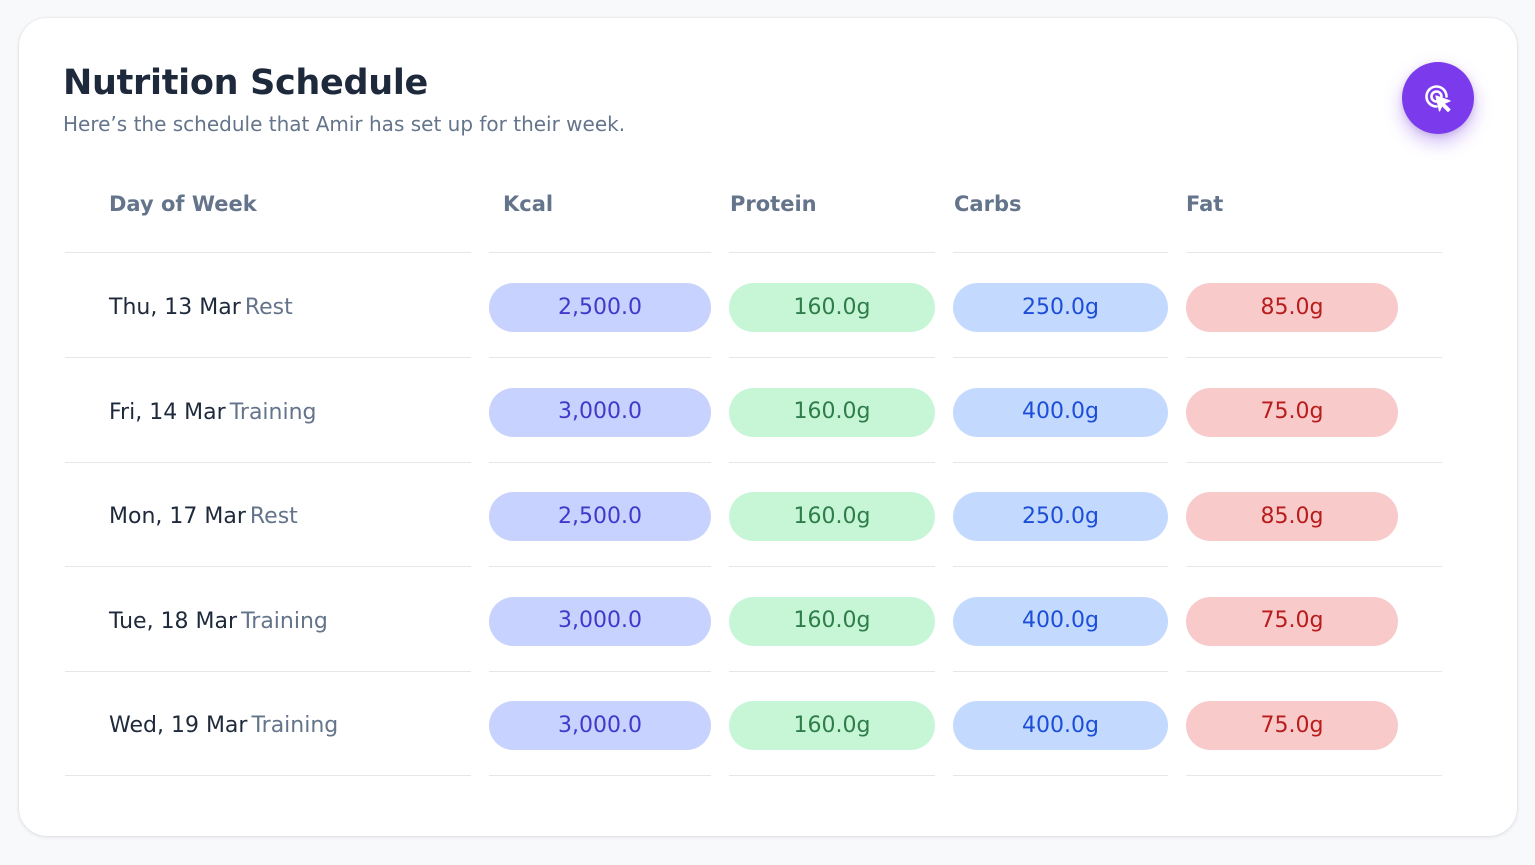 The height and width of the screenshot is (865, 1535). Describe the element at coordinates (988, 204) in the screenshot. I see `column-header-carbs: Carbs` at that location.